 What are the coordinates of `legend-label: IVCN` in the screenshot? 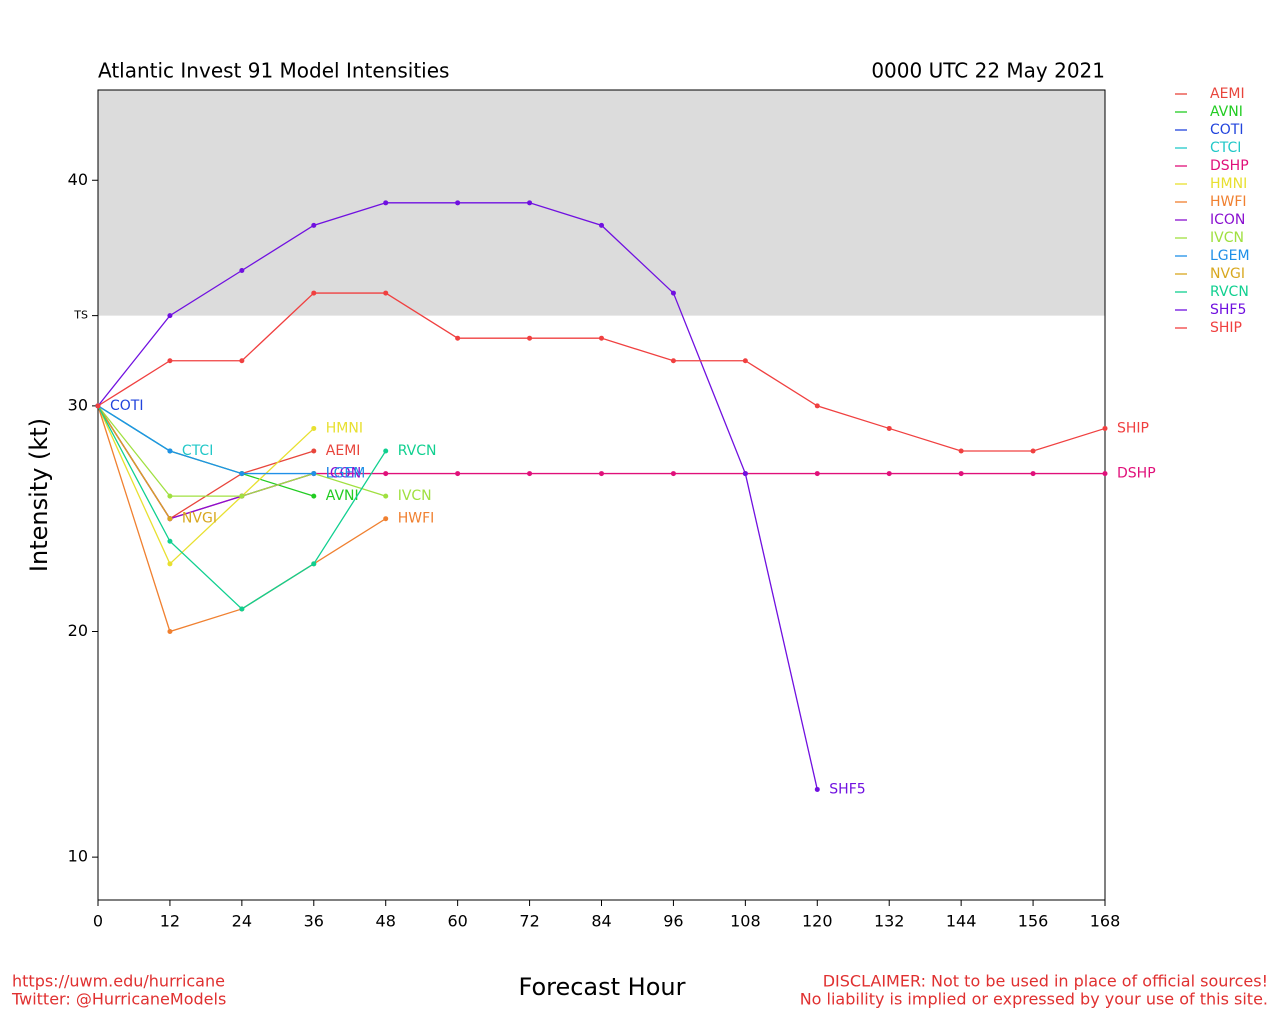 It's located at (1227, 238).